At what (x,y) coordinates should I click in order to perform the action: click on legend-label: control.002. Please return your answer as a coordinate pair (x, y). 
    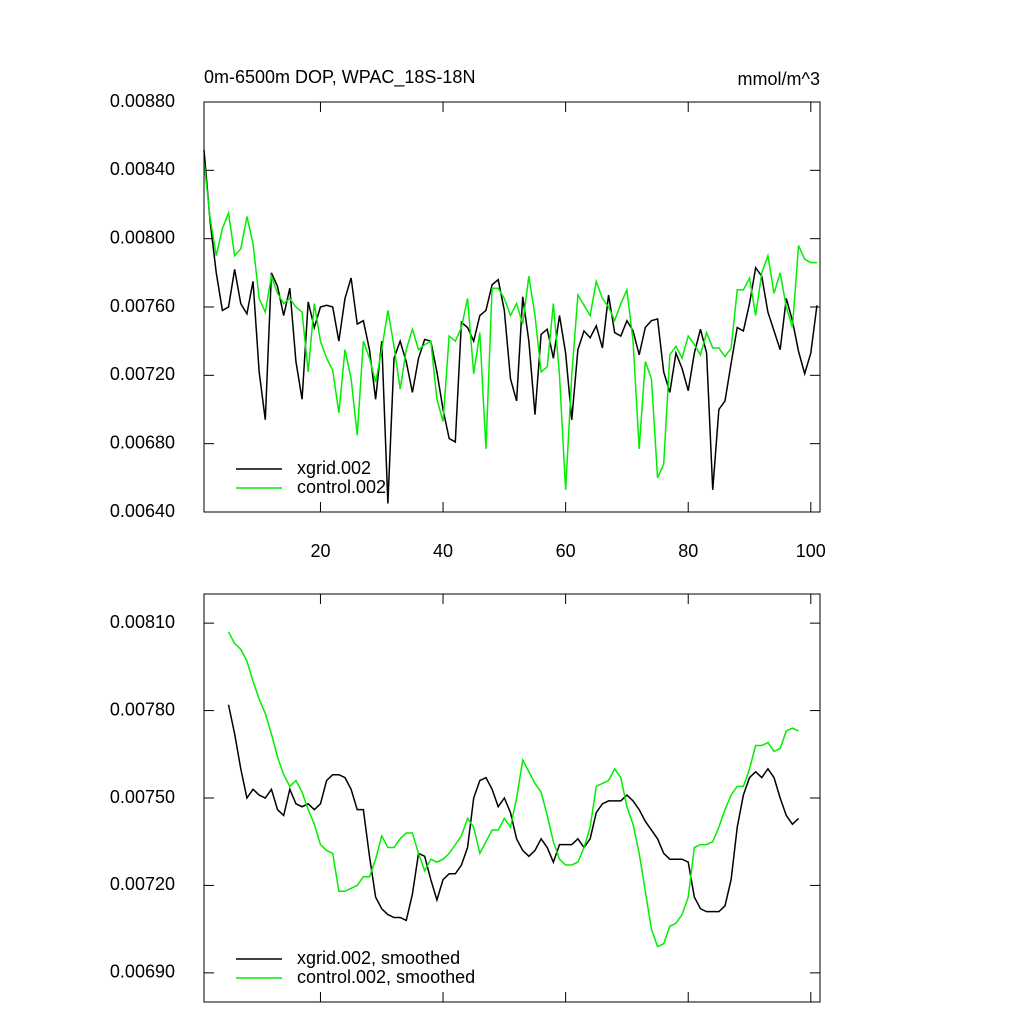
    Looking at the image, I should click on (341, 487).